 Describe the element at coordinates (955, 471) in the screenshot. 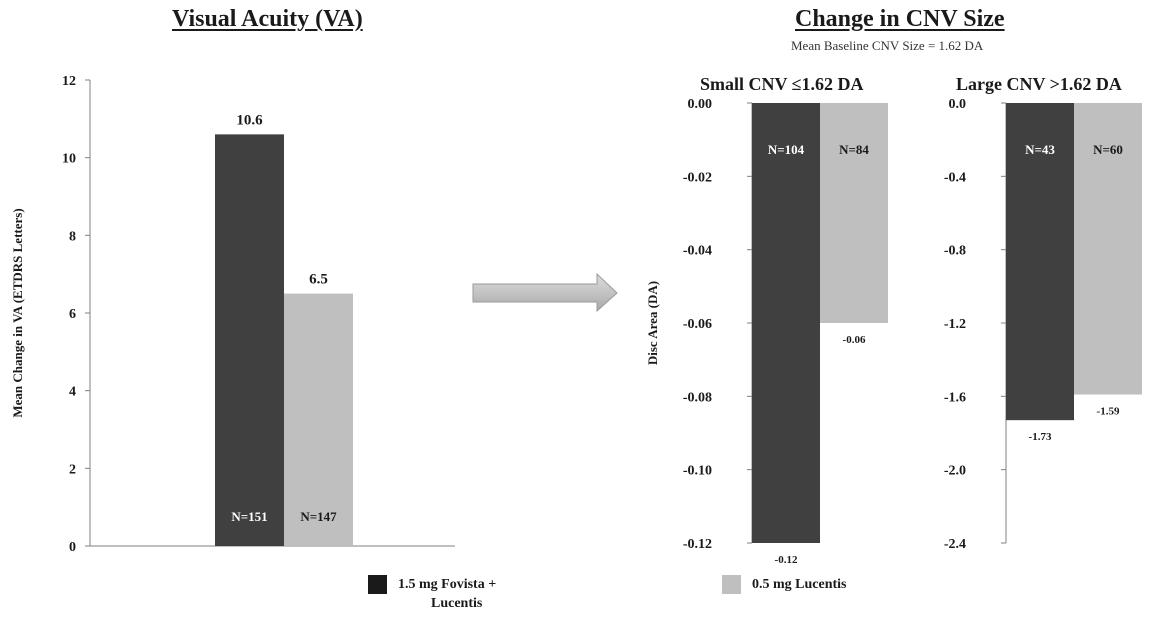

I see `y-tick-label: -2.0` at that location.